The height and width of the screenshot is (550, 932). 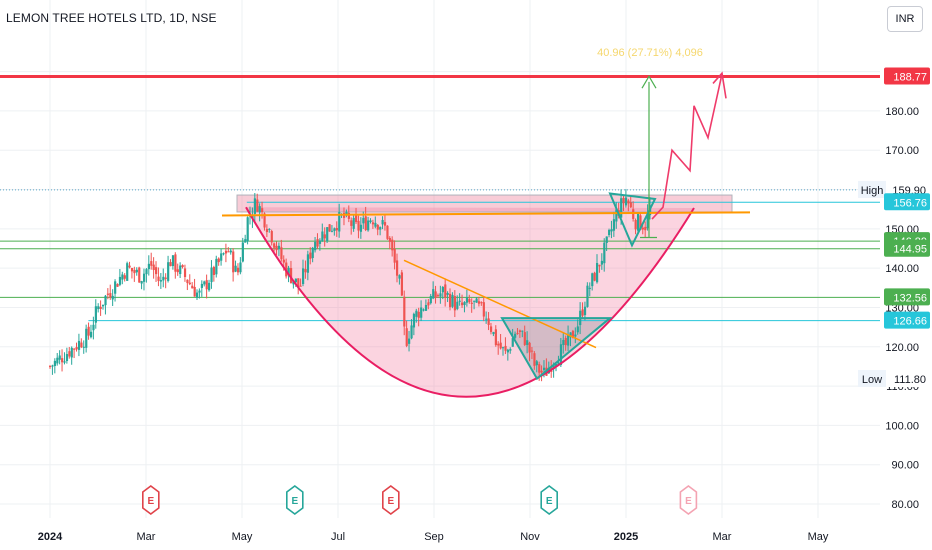 What do you see at coordinates (626, 537) in the screenshot?
I see `x-tick-label: 2025` at bounding box center [626, 537].